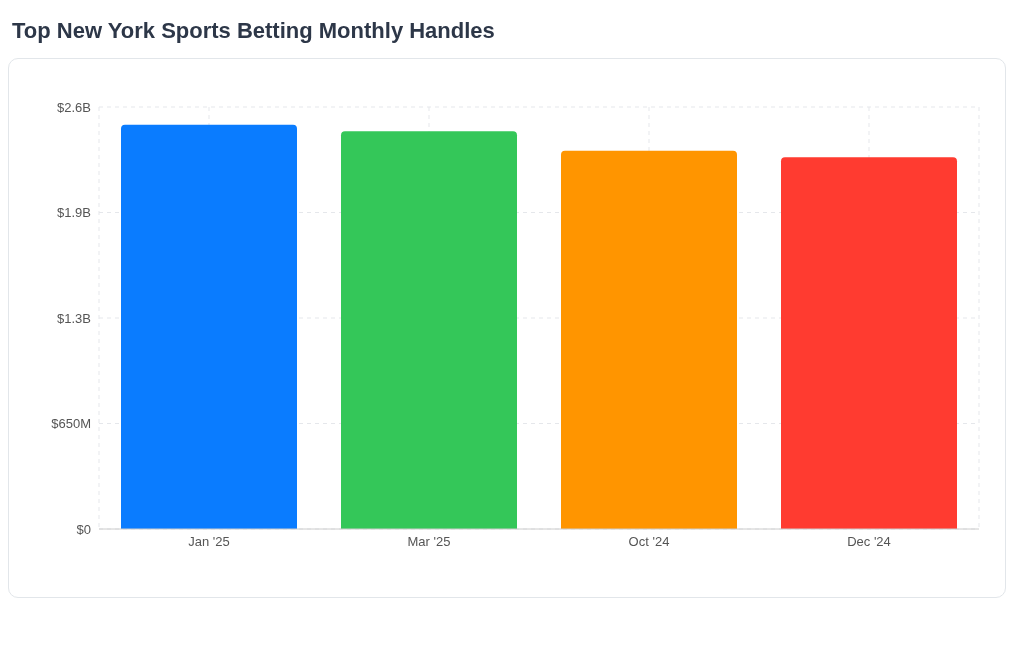 The height and width of the screenshot is (650, 1024). What do you see at coordinates (74, 318) in the screenshot?
I see `y-tick-label: $1.3B` at bounding box center [74, 318].